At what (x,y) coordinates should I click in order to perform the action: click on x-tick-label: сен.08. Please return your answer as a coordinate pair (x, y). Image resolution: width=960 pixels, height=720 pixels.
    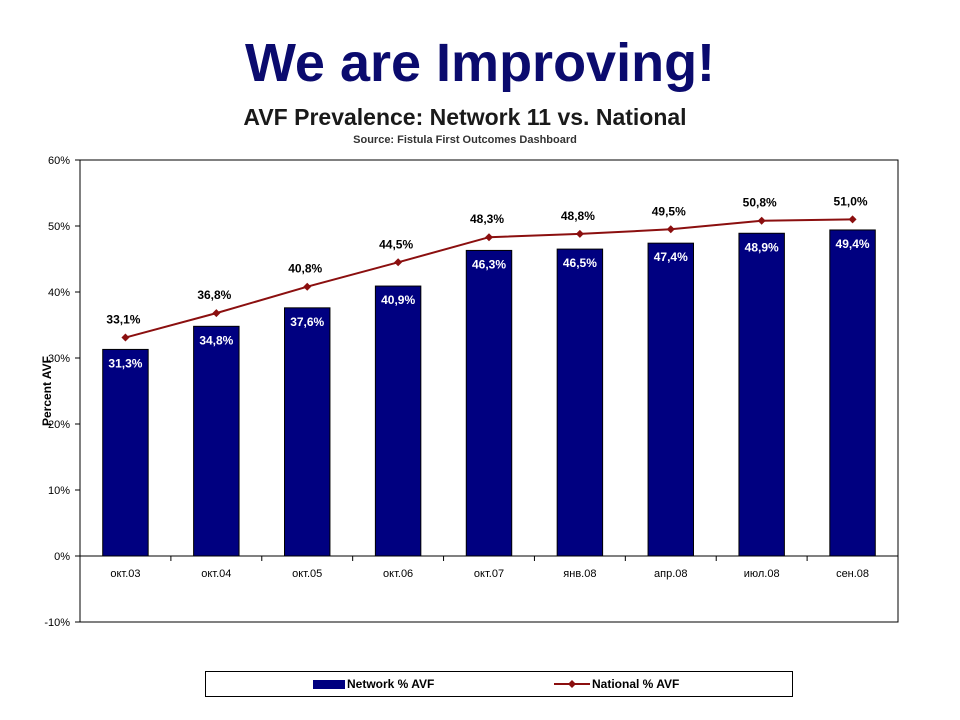
    Looking at the image, I should click on (852, 574).